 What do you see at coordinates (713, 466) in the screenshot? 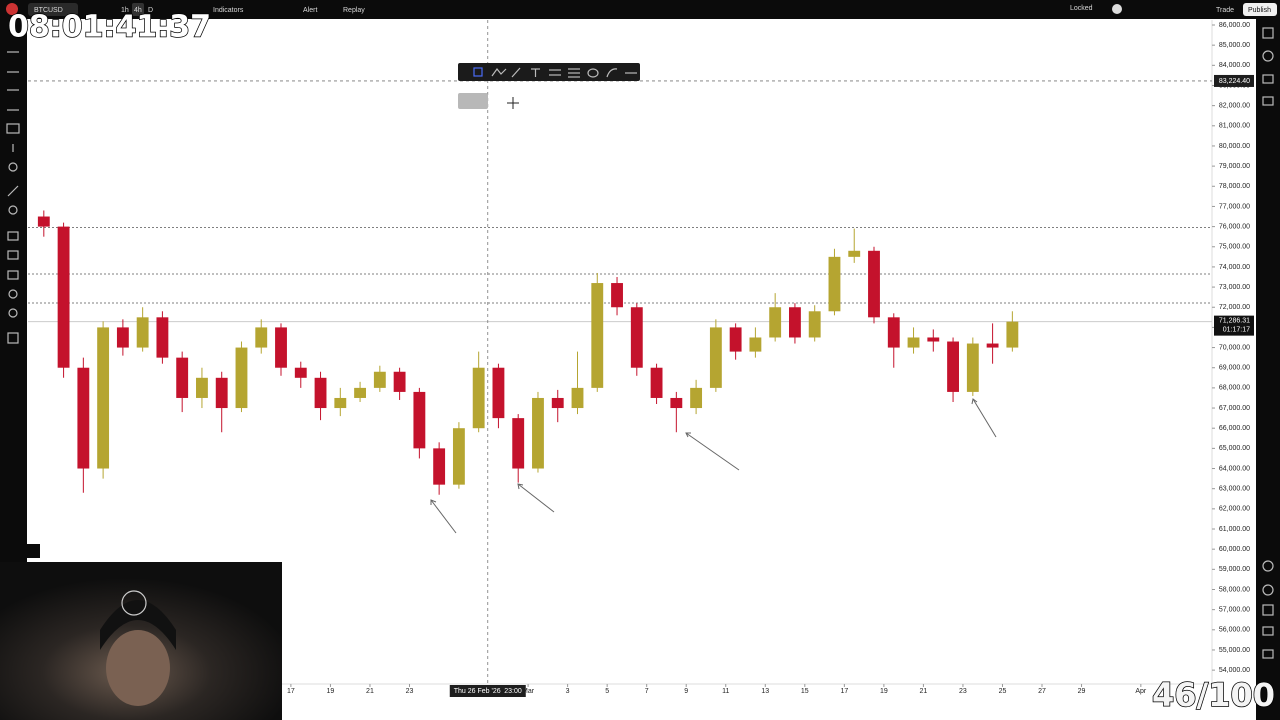
I see `arrows` at bounding box center [713, 466].